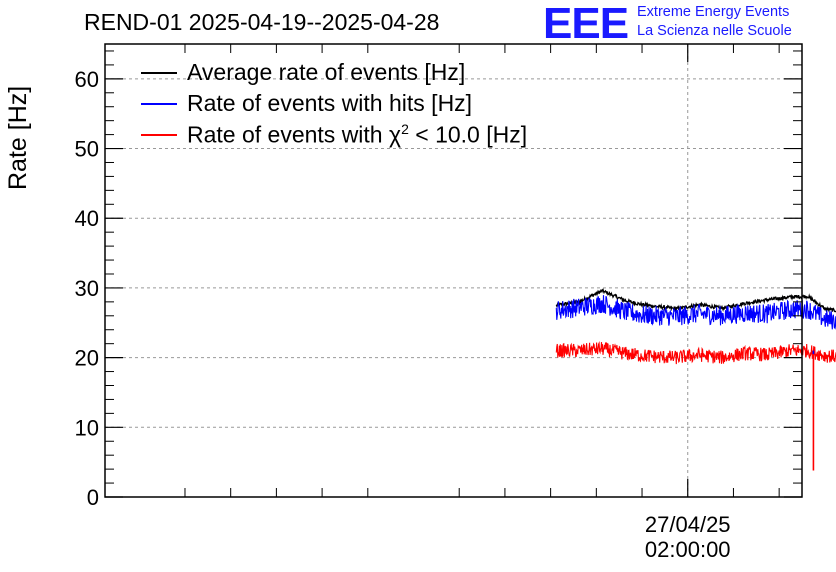  Describe the element at coordinates (326, 72) in the screenshot. I see `legend-label-average: Average rate of events [Hz]` at that location.